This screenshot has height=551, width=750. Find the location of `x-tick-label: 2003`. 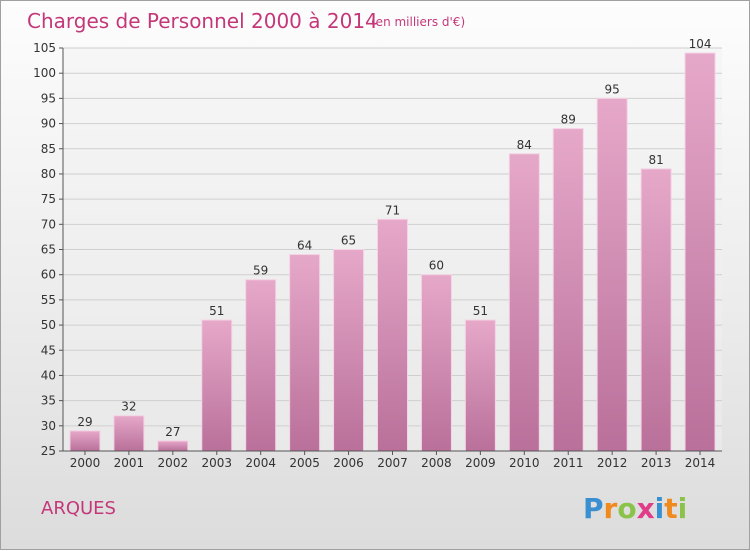

x-tick-label: 2003 is located at coordinates (216, 463).